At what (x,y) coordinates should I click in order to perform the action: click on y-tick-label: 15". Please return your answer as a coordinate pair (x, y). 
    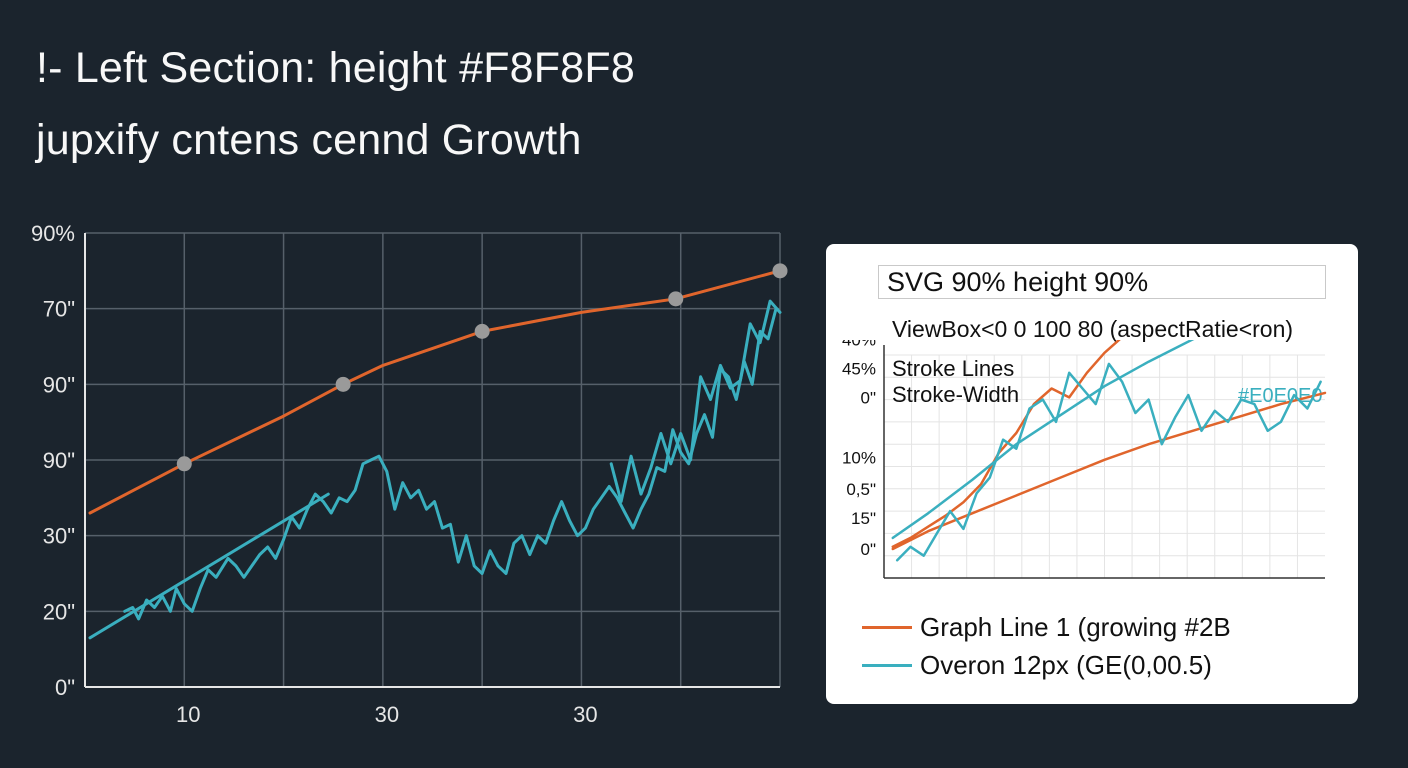
    Looking at the image, I should click on (863, 518).